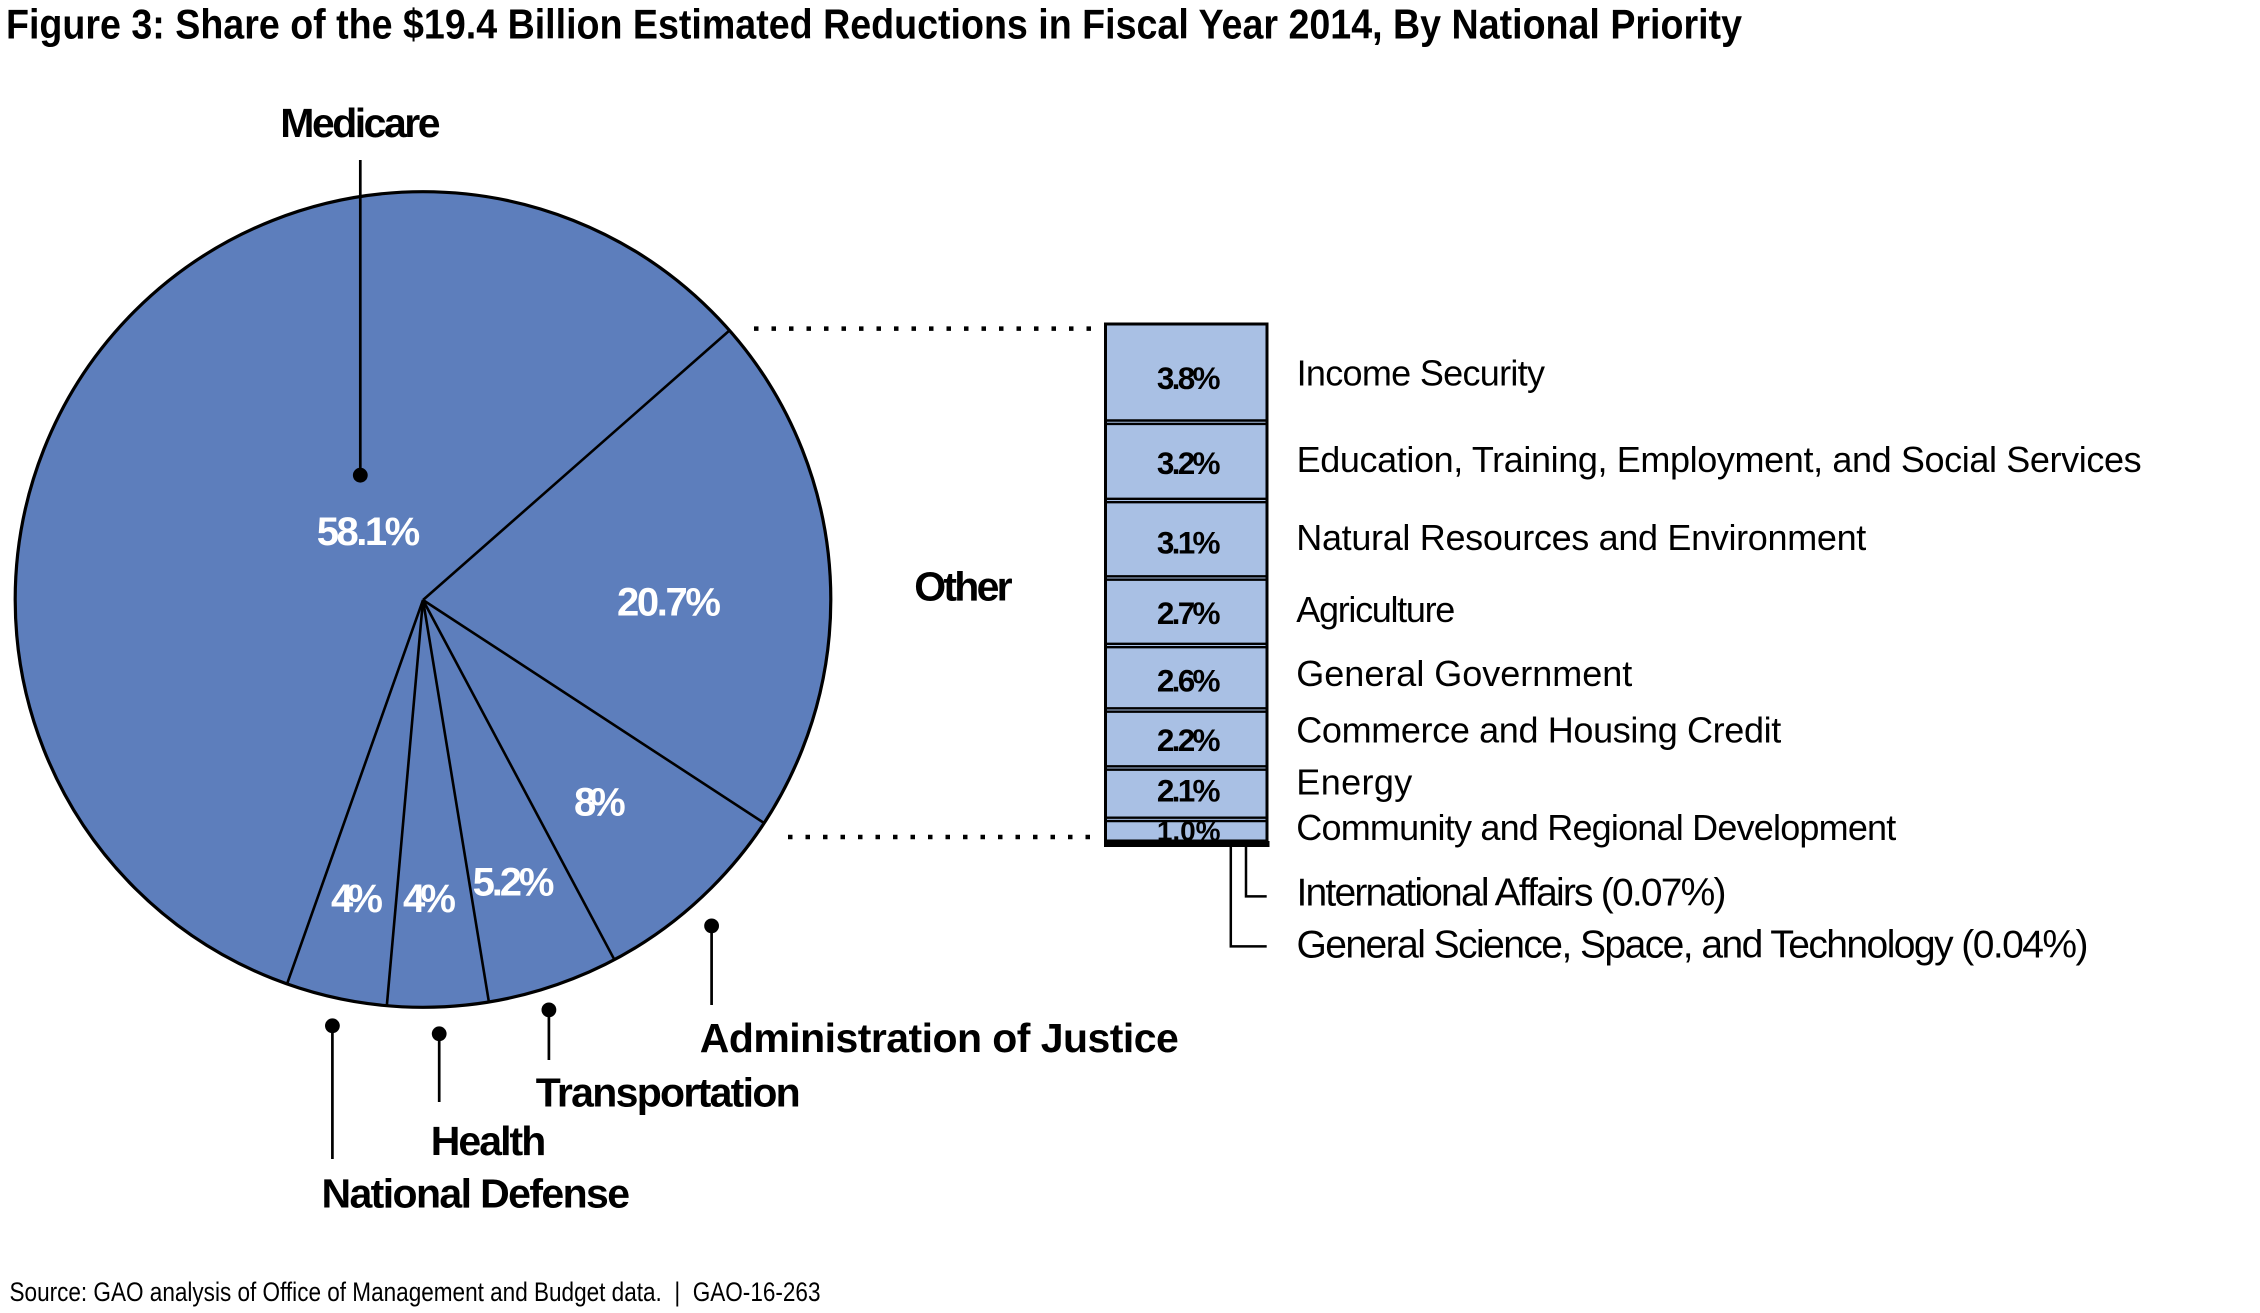 The image size is (2260, 1313). What do you see at coordinates (360, 123) in the screenshot?
I see `svg-text: Medicare` at bounding box center [360, 123].